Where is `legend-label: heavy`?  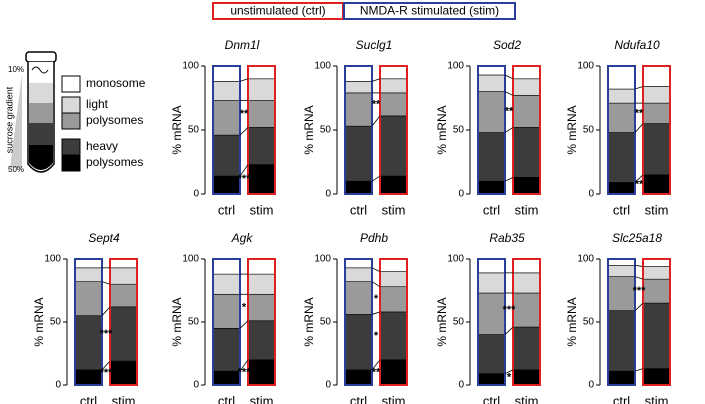 legend-label: heavy is located at coordinates (102, 146).